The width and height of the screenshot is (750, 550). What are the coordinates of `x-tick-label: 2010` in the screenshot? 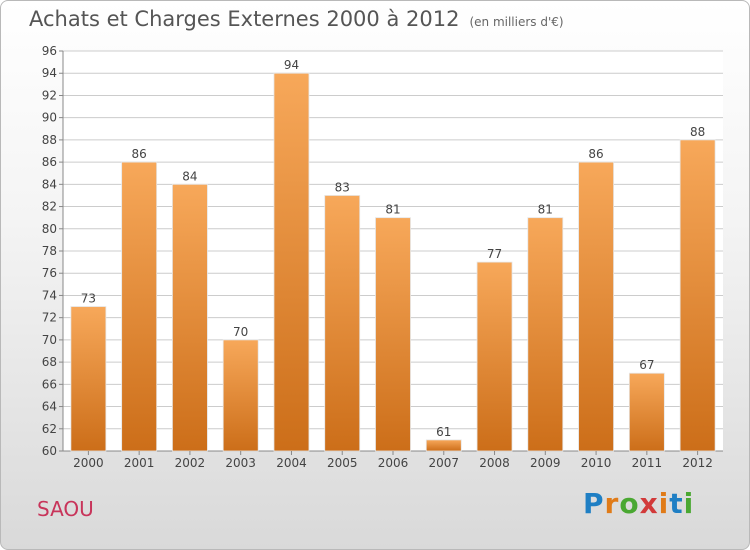 It's located at (596, 463).